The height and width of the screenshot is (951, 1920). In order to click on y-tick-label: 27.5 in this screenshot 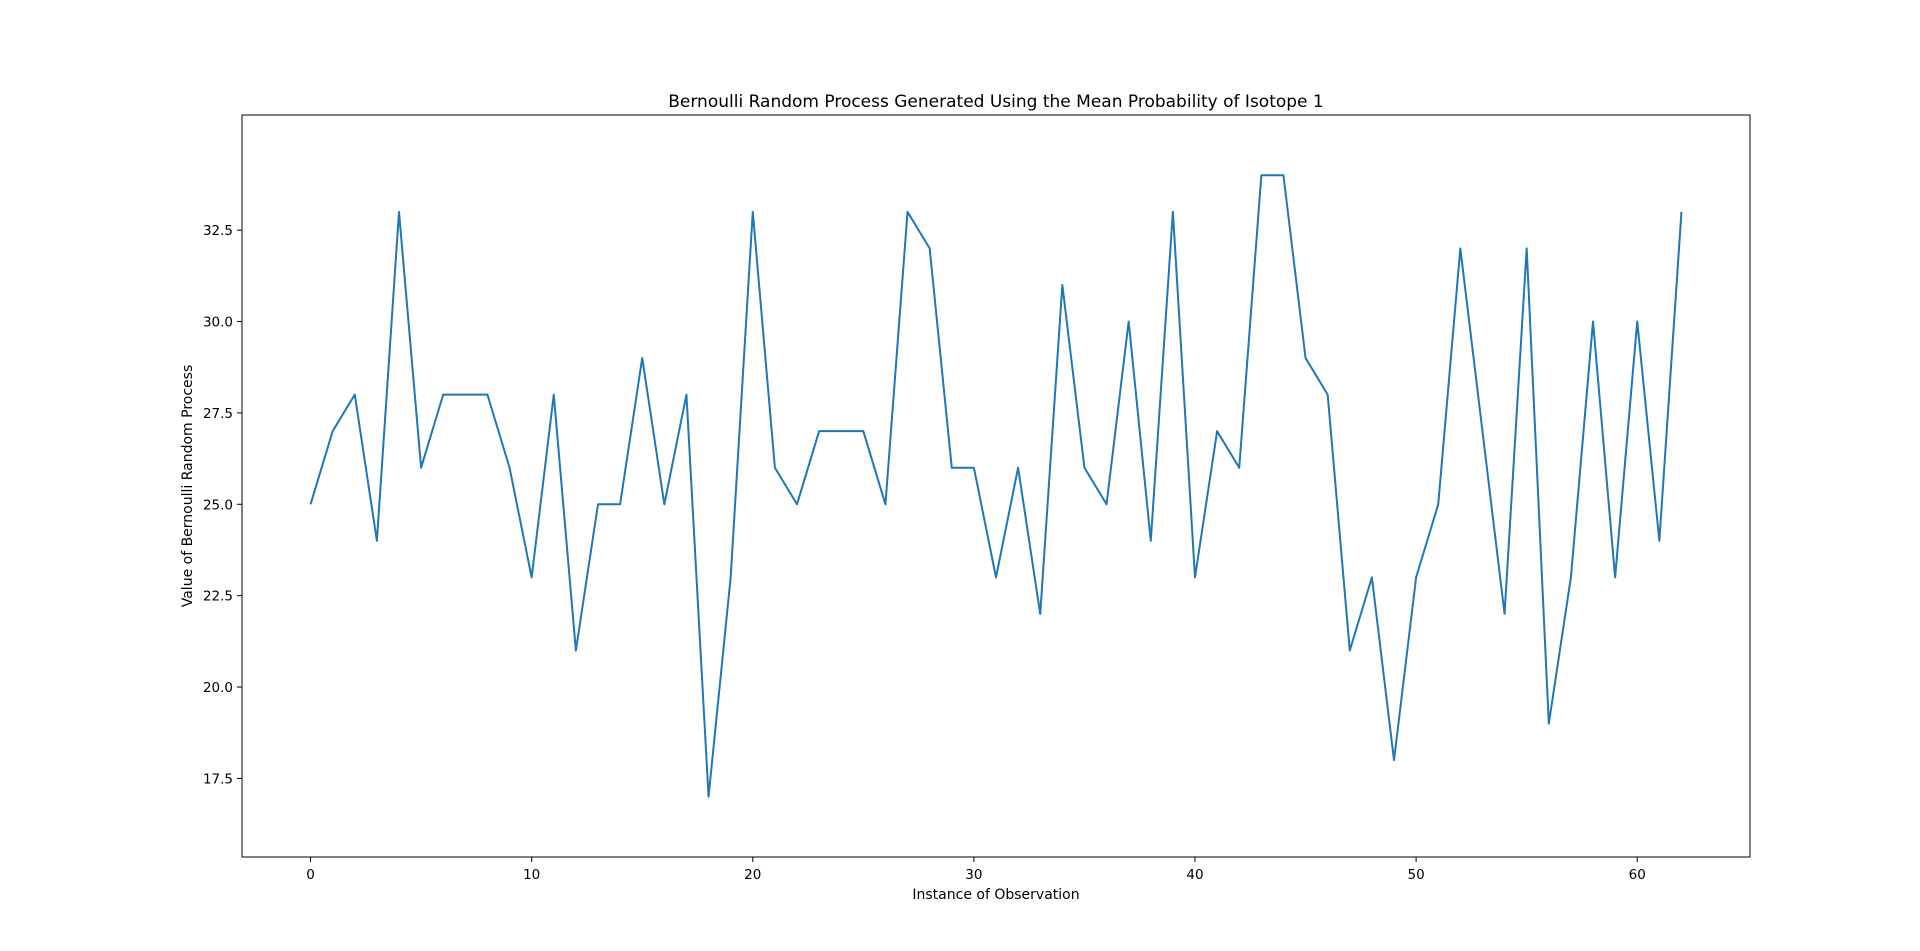, I will do `click(218, 414)`.